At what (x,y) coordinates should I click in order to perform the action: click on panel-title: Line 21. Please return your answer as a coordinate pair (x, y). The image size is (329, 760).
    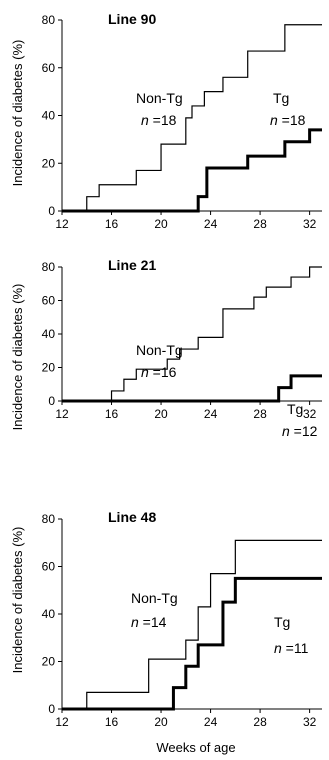
    Looking at the image, I should click on (132, 265).